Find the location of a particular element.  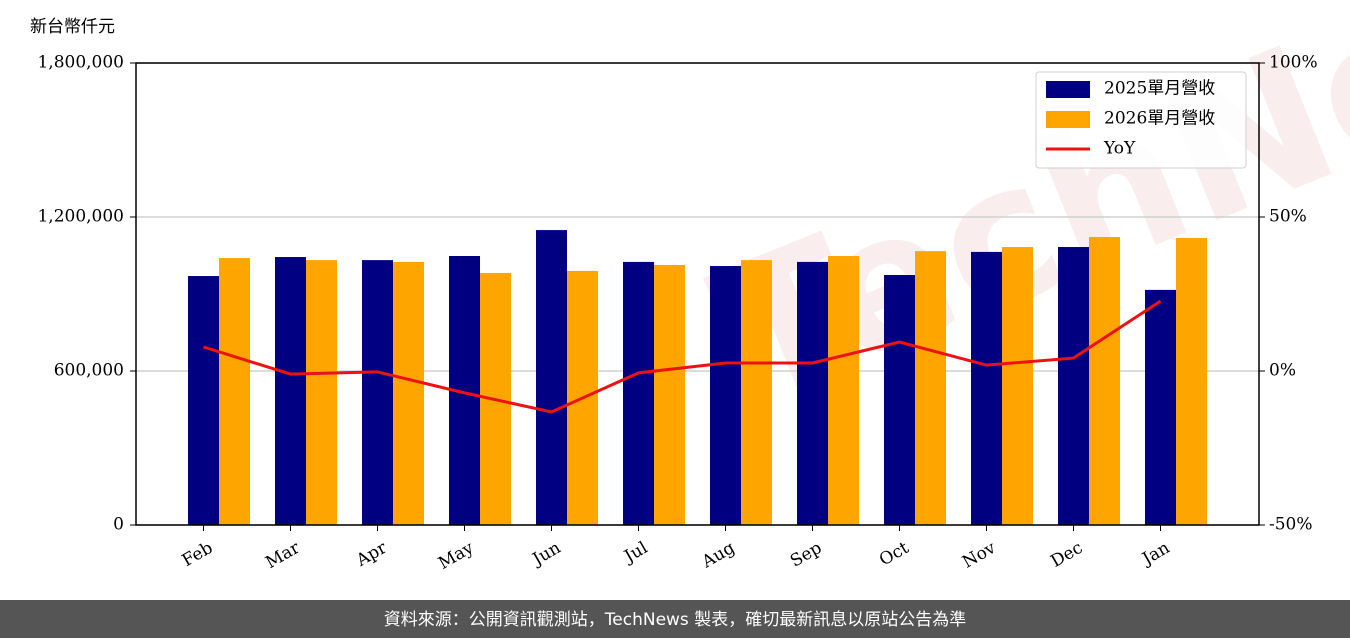

y2-tick-label: 0% is located at coordinates (1282, 371).